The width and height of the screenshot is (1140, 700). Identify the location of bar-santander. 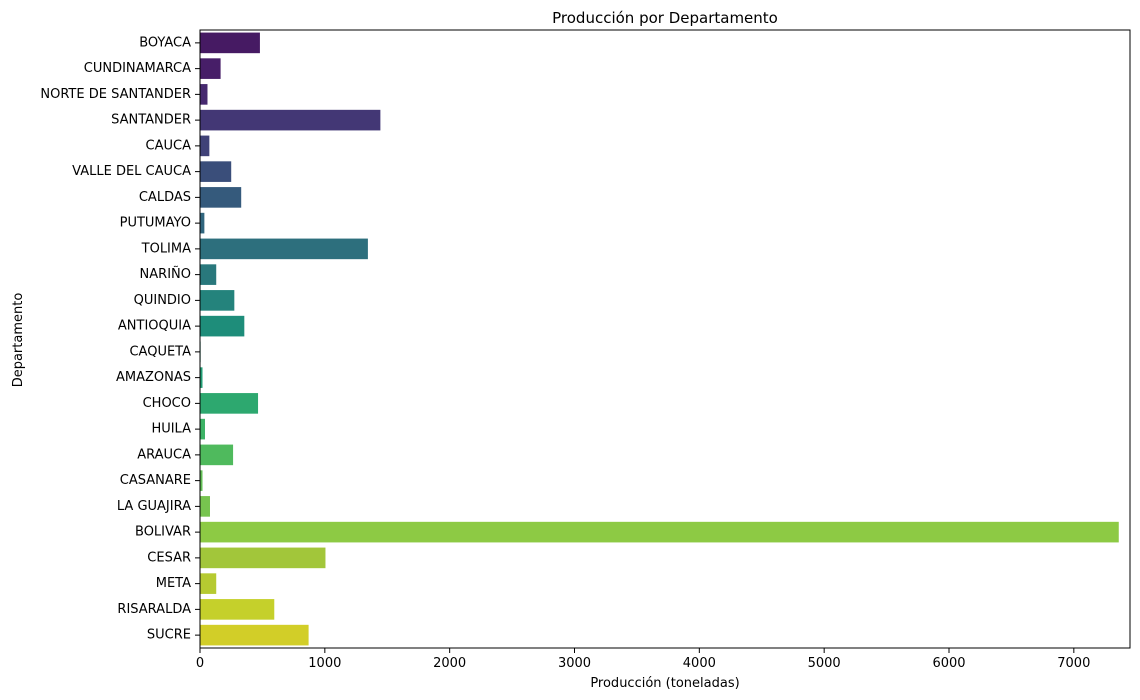
(290, 120).